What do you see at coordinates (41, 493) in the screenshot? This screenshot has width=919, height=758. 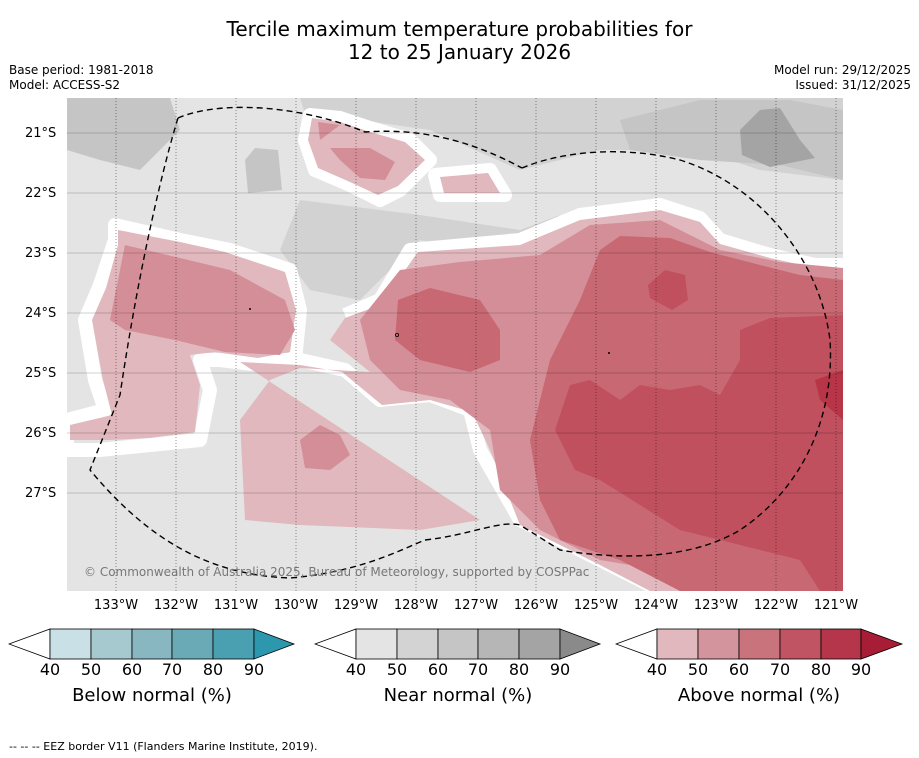 I see `lat-label: 27°S` at bounding box center [41, 493].